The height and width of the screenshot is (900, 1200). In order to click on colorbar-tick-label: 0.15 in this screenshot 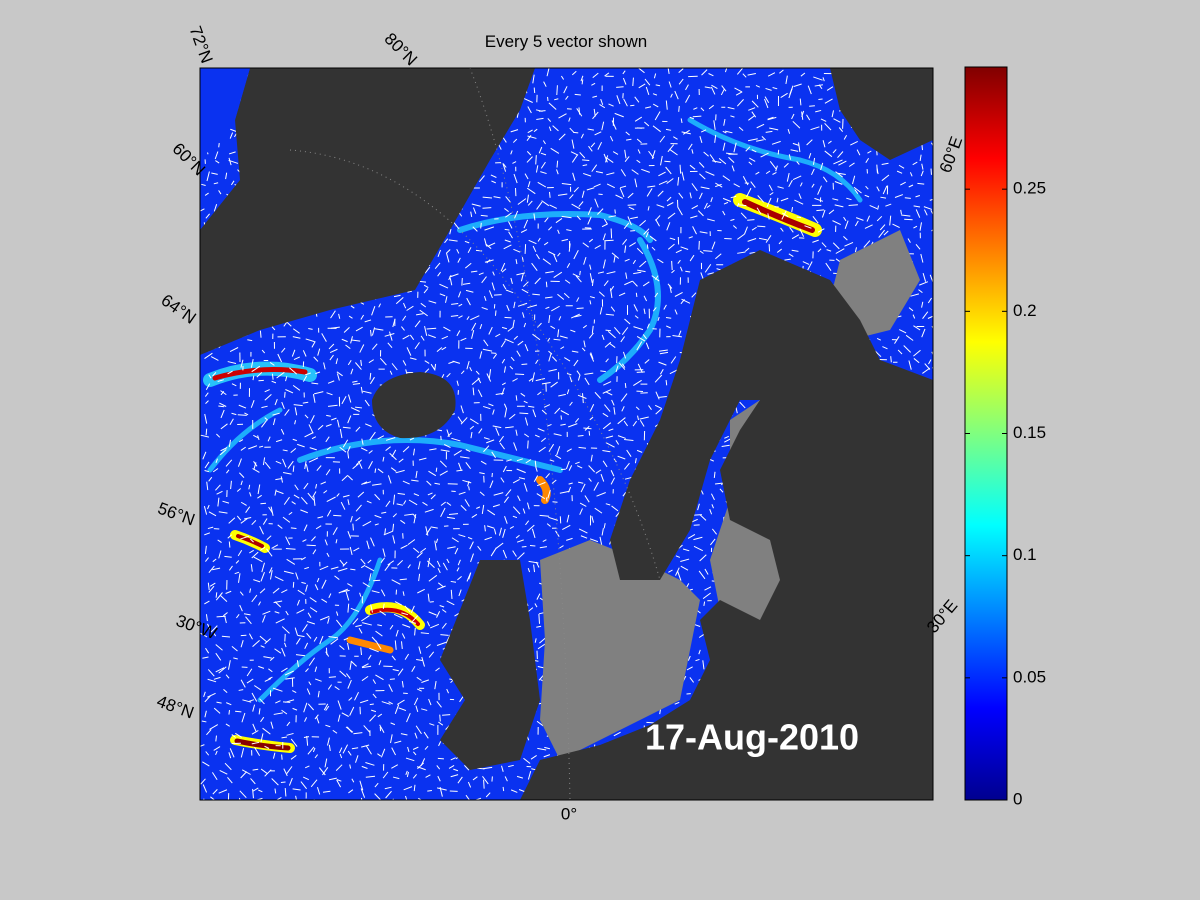, I will do `click(1029, 432)`.